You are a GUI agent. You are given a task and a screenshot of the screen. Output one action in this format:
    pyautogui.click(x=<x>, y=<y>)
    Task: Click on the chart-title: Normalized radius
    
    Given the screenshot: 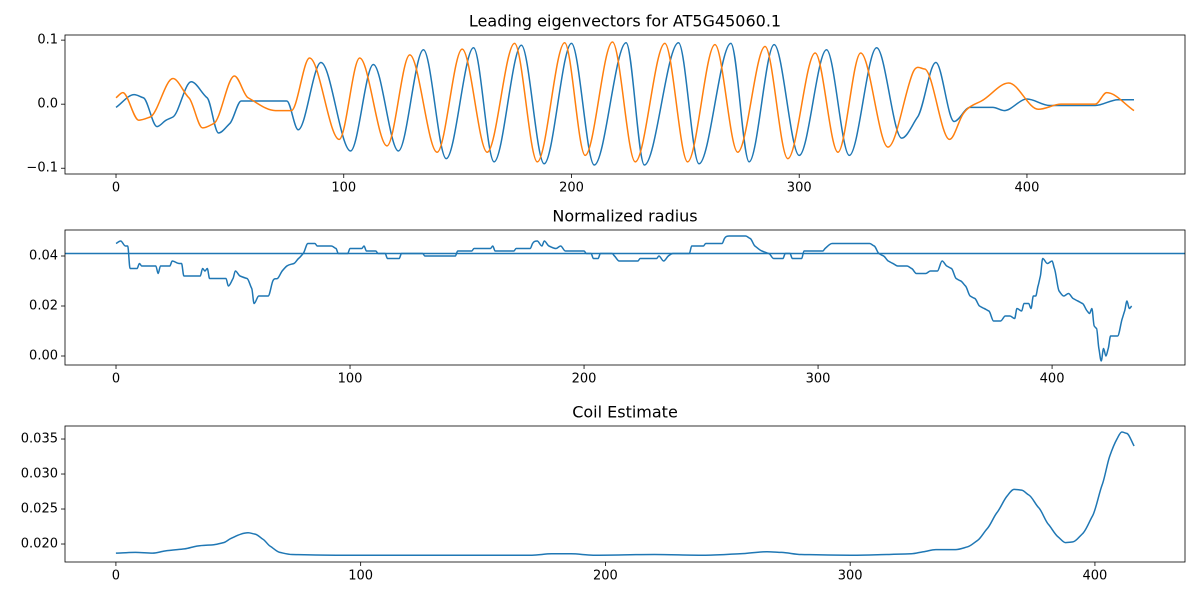 What is the action you would take?
    pyautogui.click(x=624, y=216)
    